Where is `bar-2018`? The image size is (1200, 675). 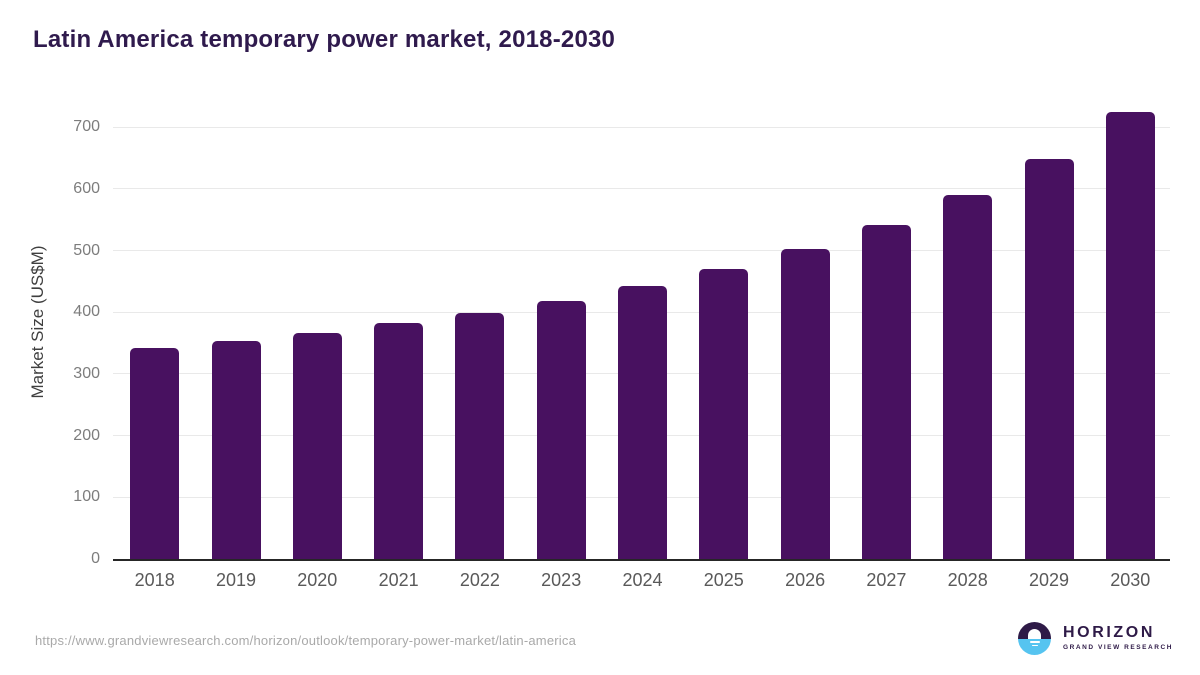
bar-2018 is located at coordinates (155, 453).